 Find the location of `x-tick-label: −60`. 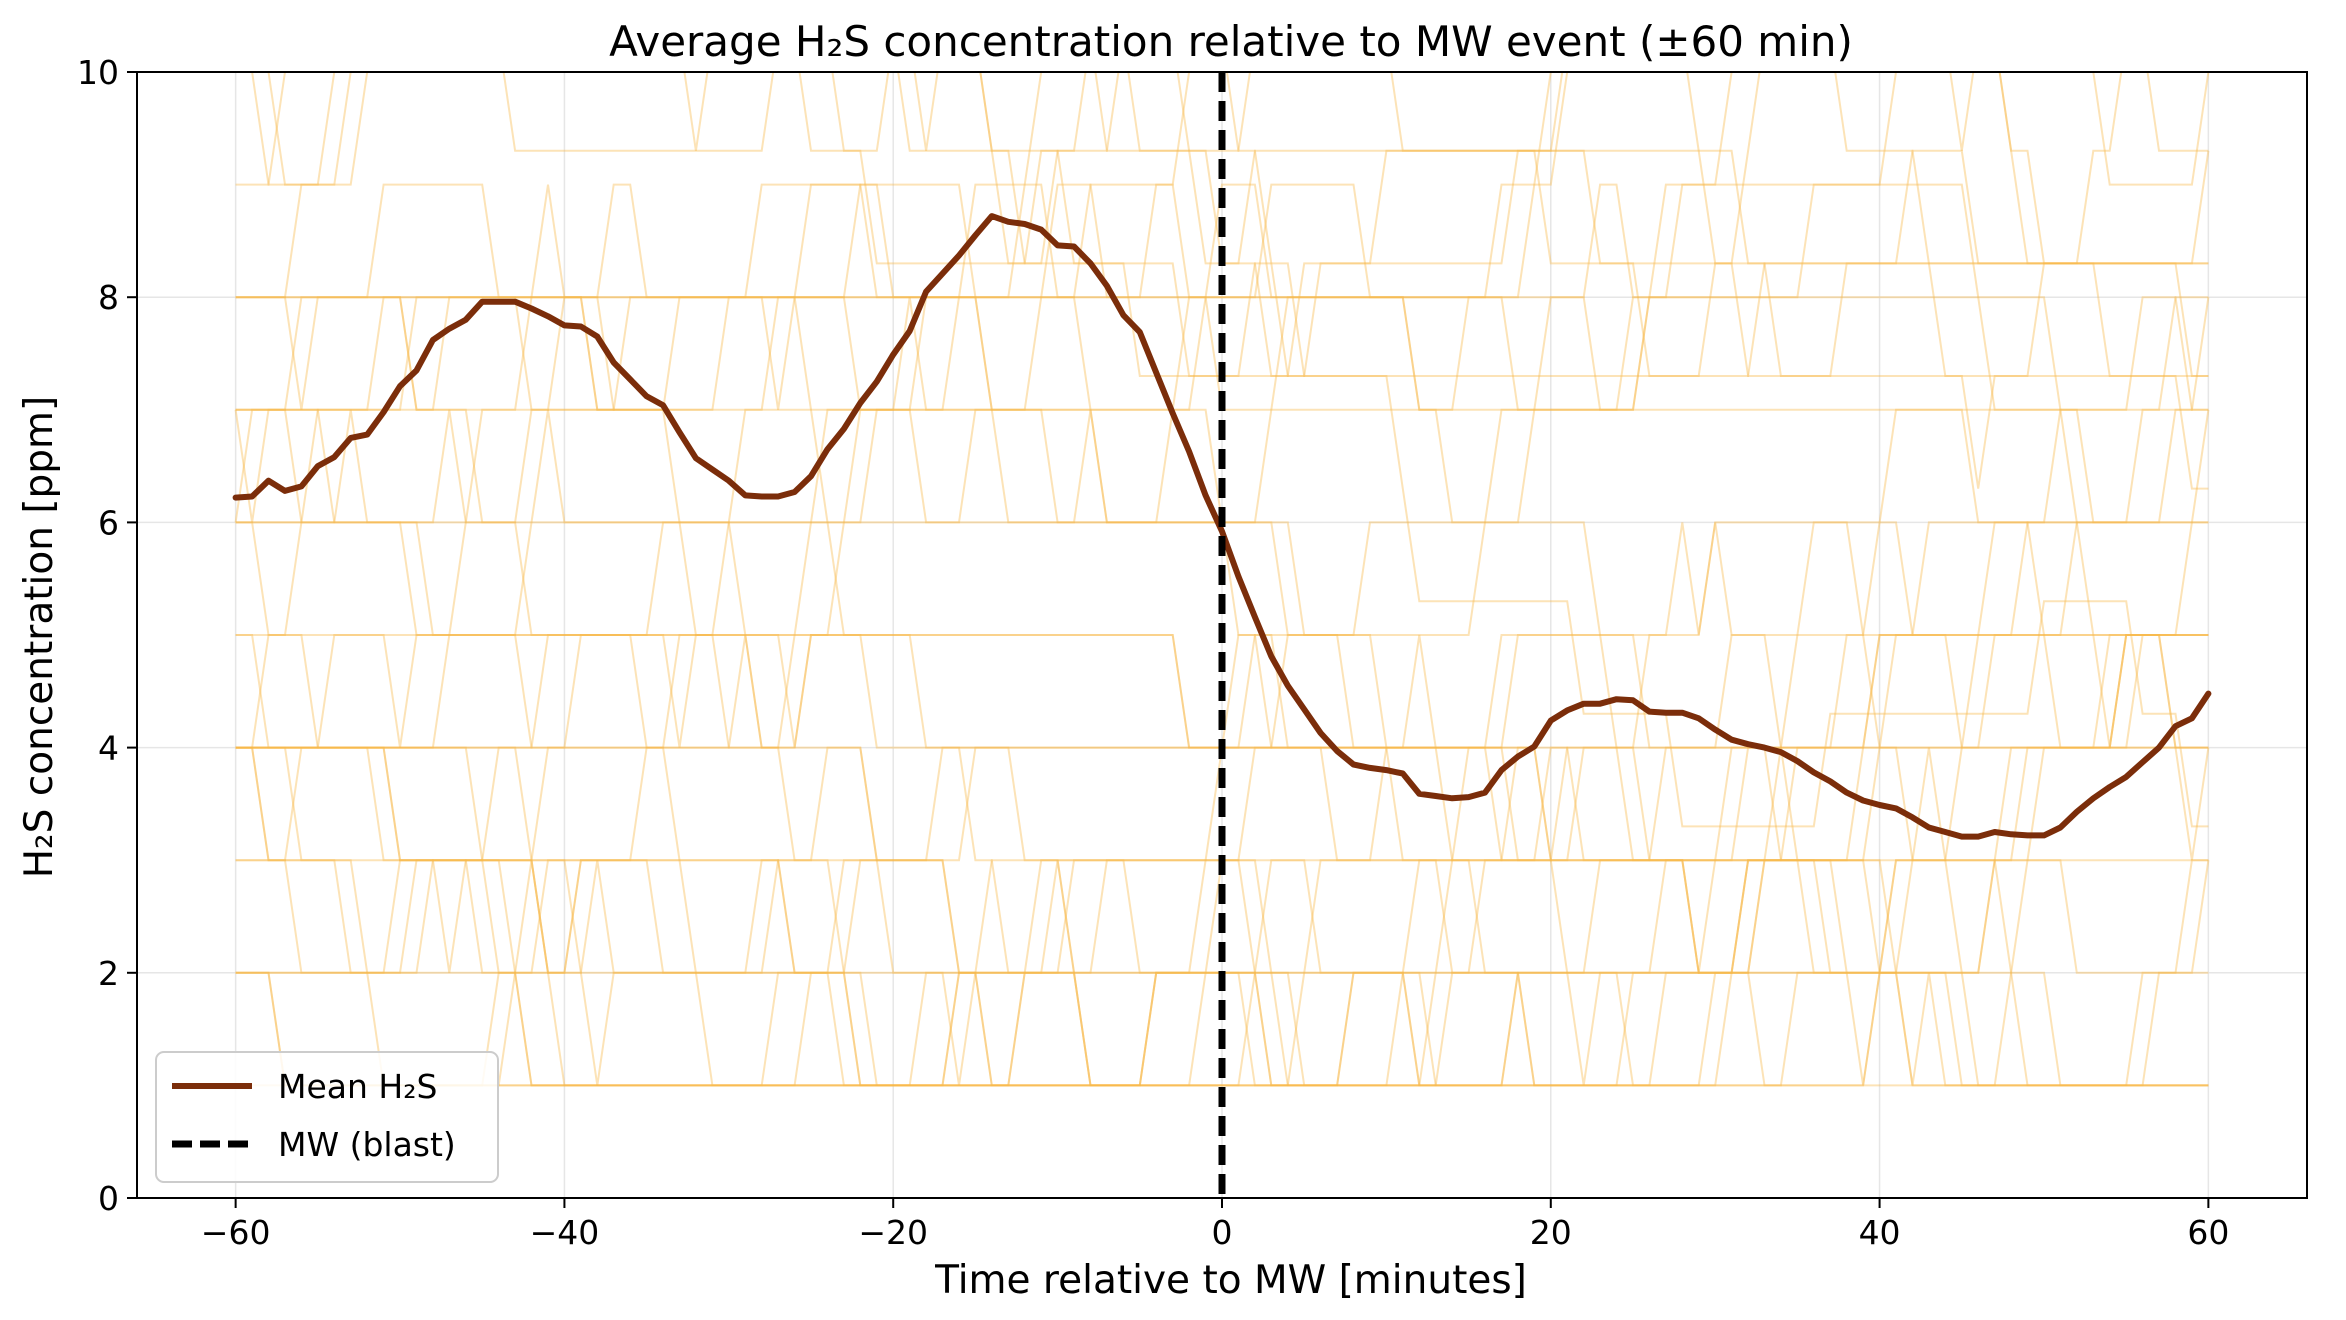

x-tick-label: −60 is located at coordinates (236, 1232).